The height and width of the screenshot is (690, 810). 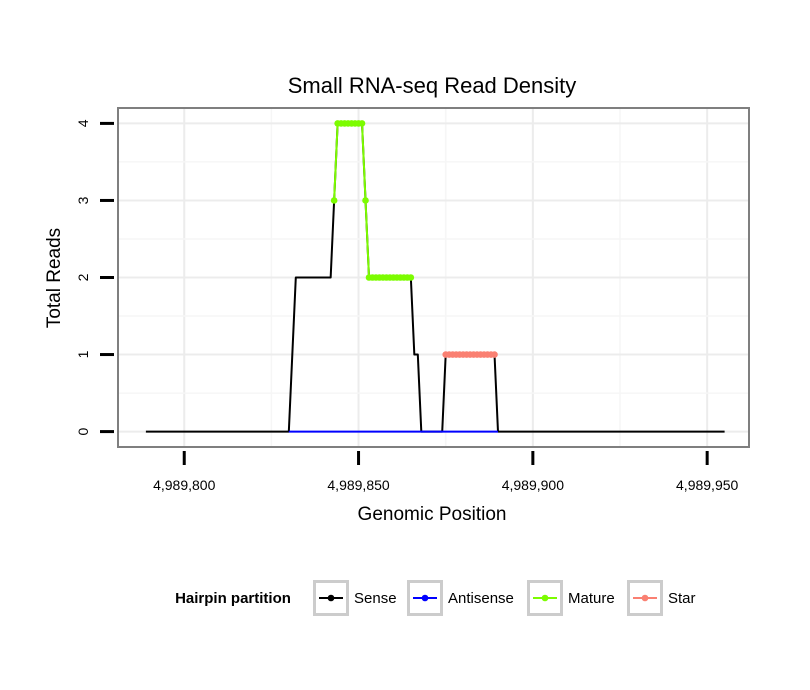 What do you see at coordinates (83, 277) in the screenshot?
I see `y-tick-label: 2` at bounding box center [83, 277].